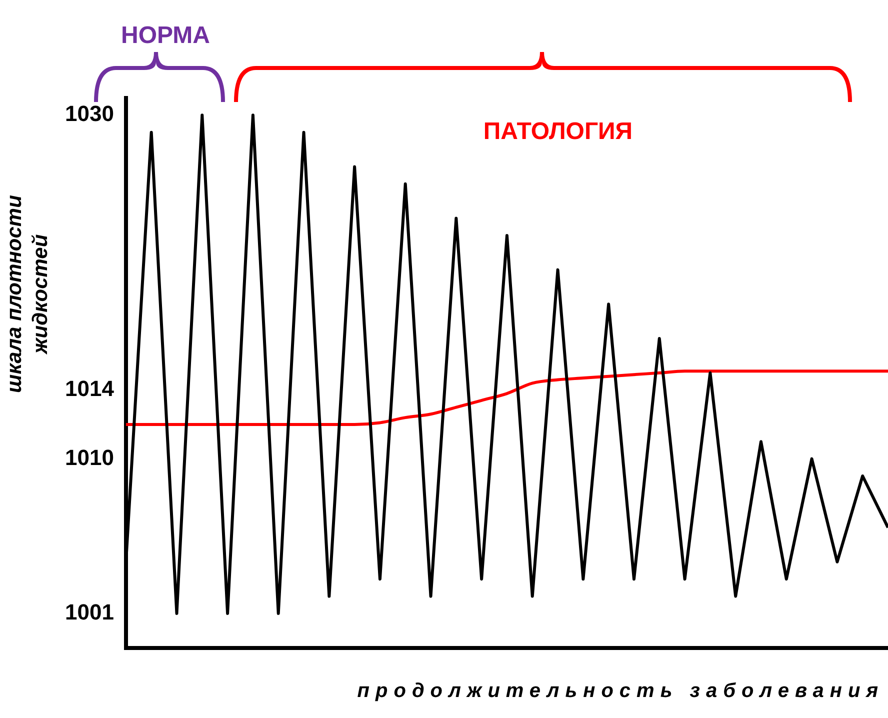 The image size is (888, 718). I want to click on y-axis-title: шкала плотности жидкостей, so click(27, 294).